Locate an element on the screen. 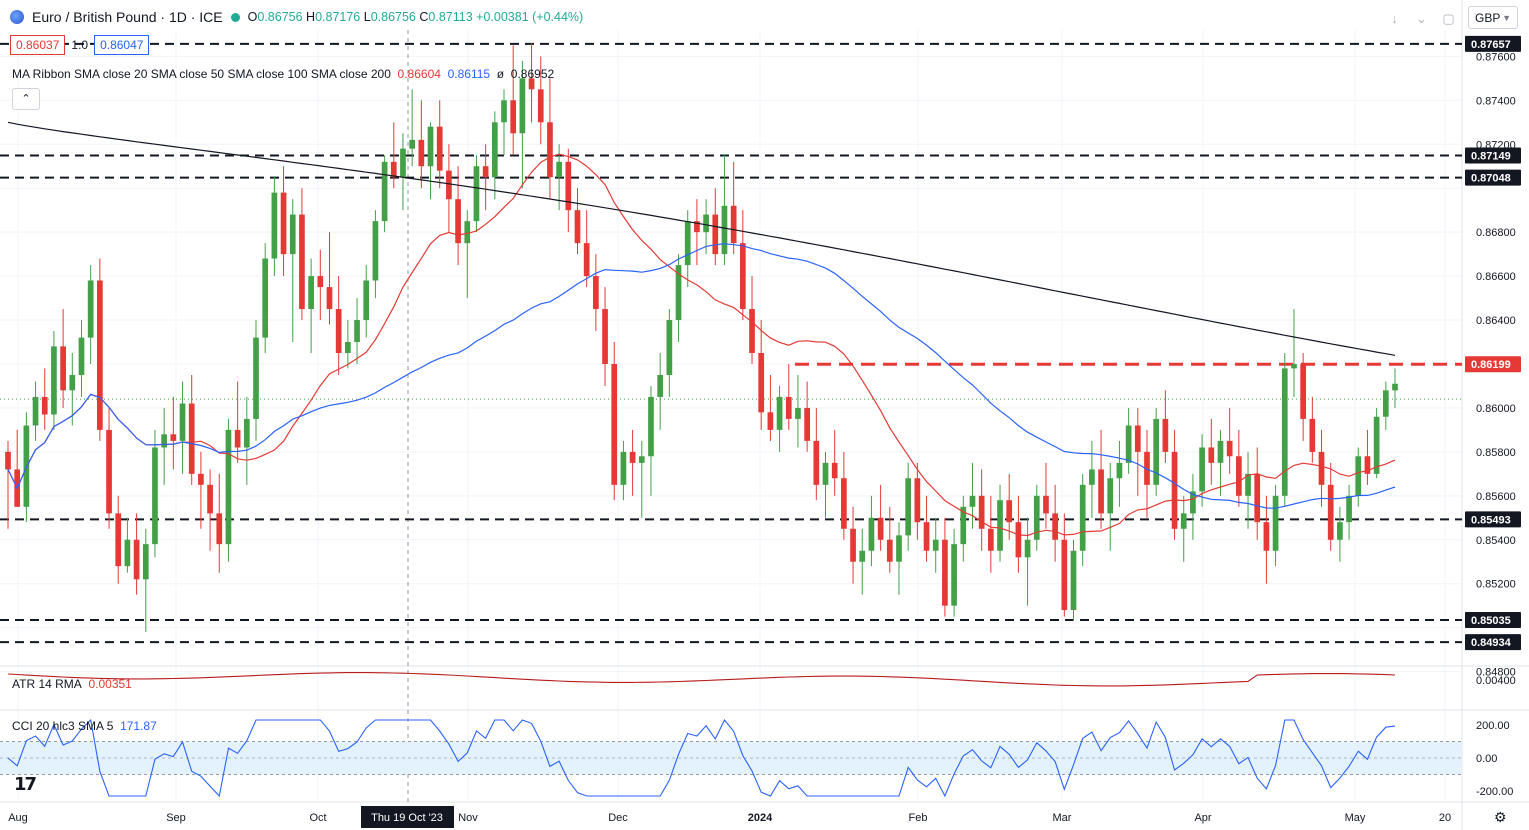  cci-pane: 200.00 0.00 -200.00 is located at coordinates (756, 758).